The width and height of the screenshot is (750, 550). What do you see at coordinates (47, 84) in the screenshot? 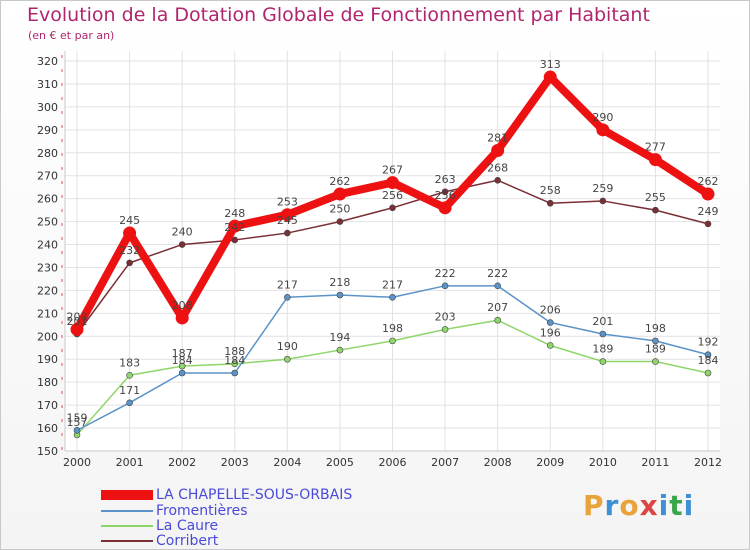
I see `y-tick-label: 310` at bounding box center [47, 84].